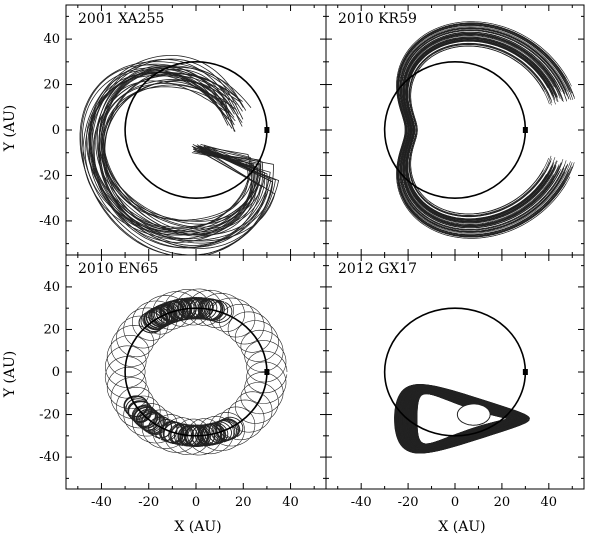 This screenshot has width=600, height=538. I want to click on panel-title: 2010 EN65, so click(118, 269).